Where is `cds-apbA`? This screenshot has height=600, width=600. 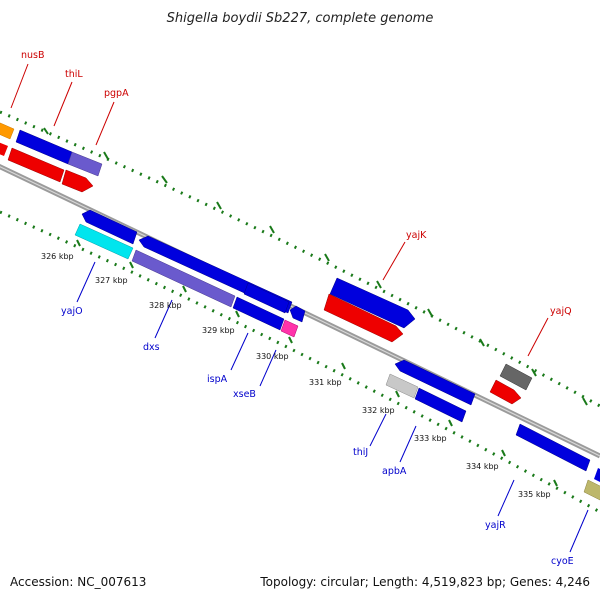
cds-apbA is located at coordinates (440, 405).